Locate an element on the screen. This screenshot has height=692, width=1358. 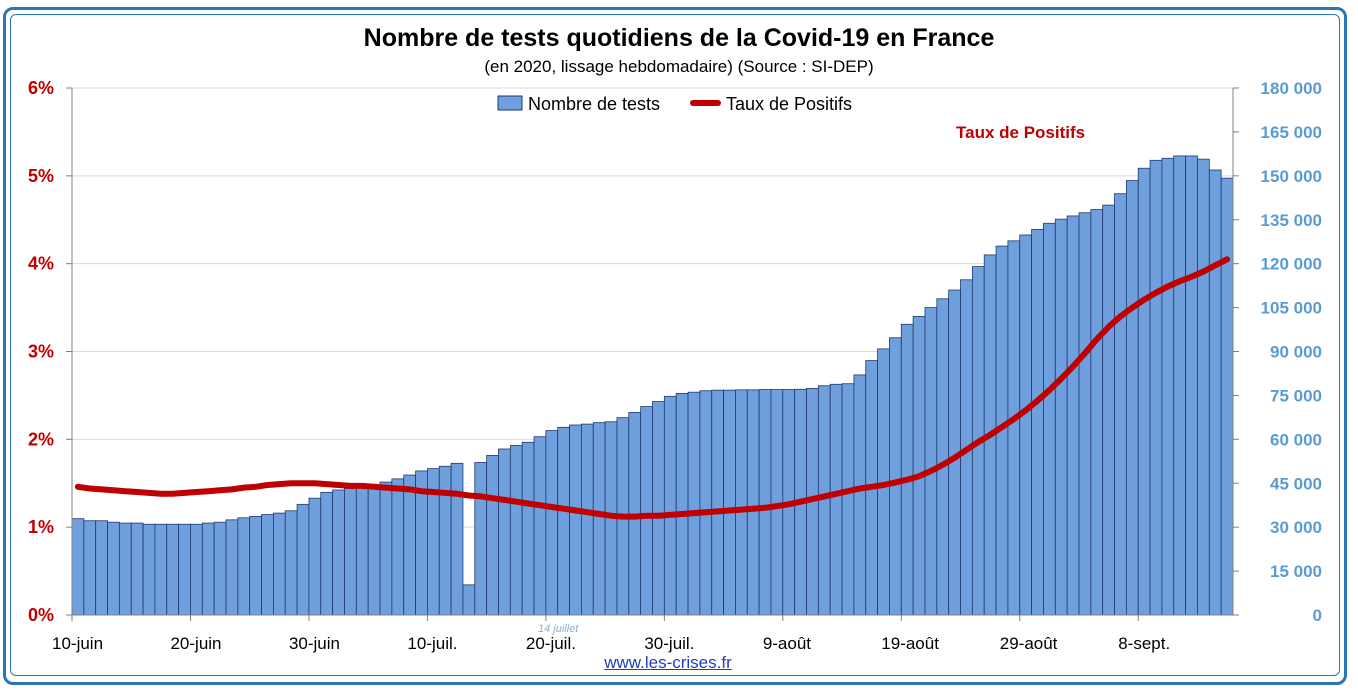
right-tick-label: 90 000 is located at coordinates (1296, 352).